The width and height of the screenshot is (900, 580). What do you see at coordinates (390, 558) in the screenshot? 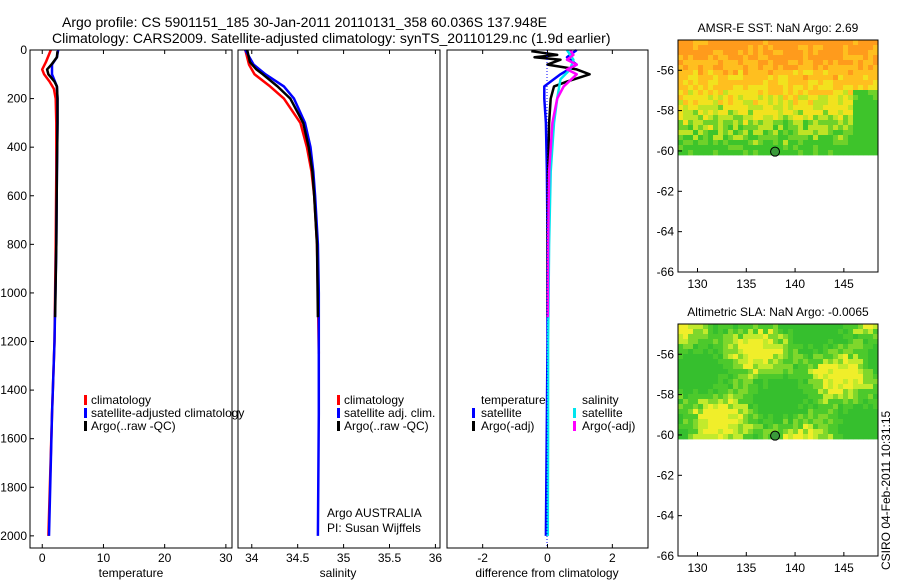
I see `salinity-xtick-label: 35.5` at bounding box center [390, 558].